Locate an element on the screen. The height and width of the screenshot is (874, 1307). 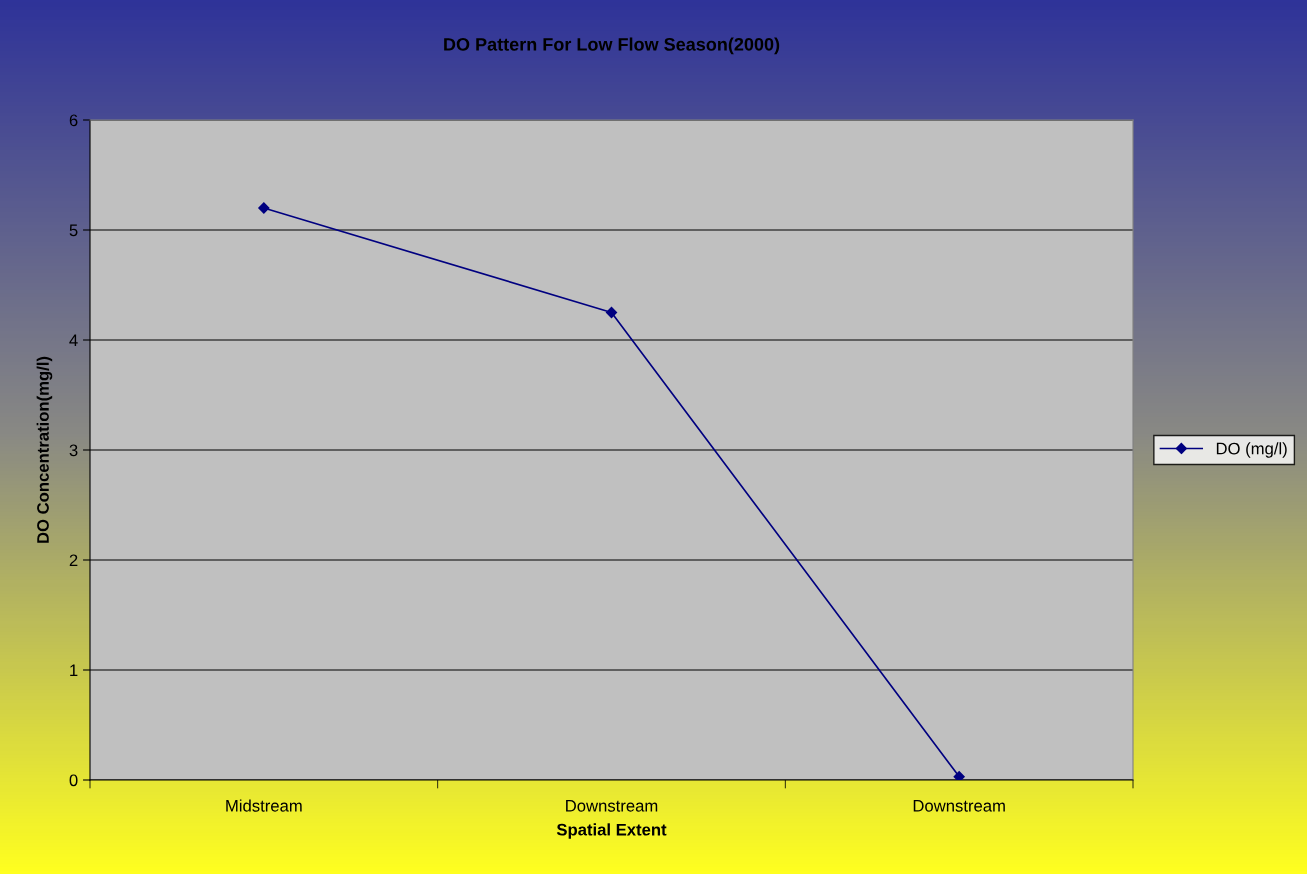
y-tick-label: 4 is located at coordinates (73, 340).